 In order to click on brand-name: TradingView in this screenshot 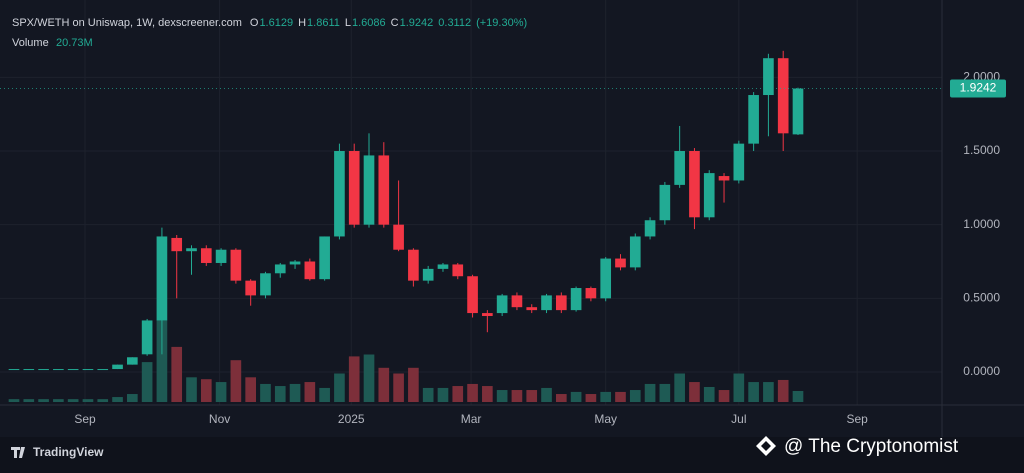, I will do `click(68, 452)`.